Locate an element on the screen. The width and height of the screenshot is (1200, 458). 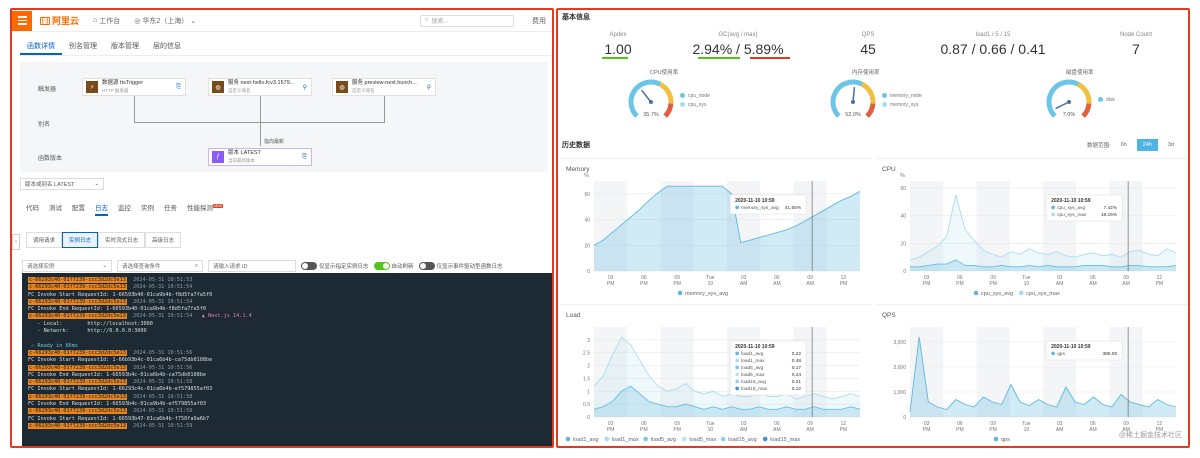
search-icon: ⌕ is located at coordinates (196, 265).